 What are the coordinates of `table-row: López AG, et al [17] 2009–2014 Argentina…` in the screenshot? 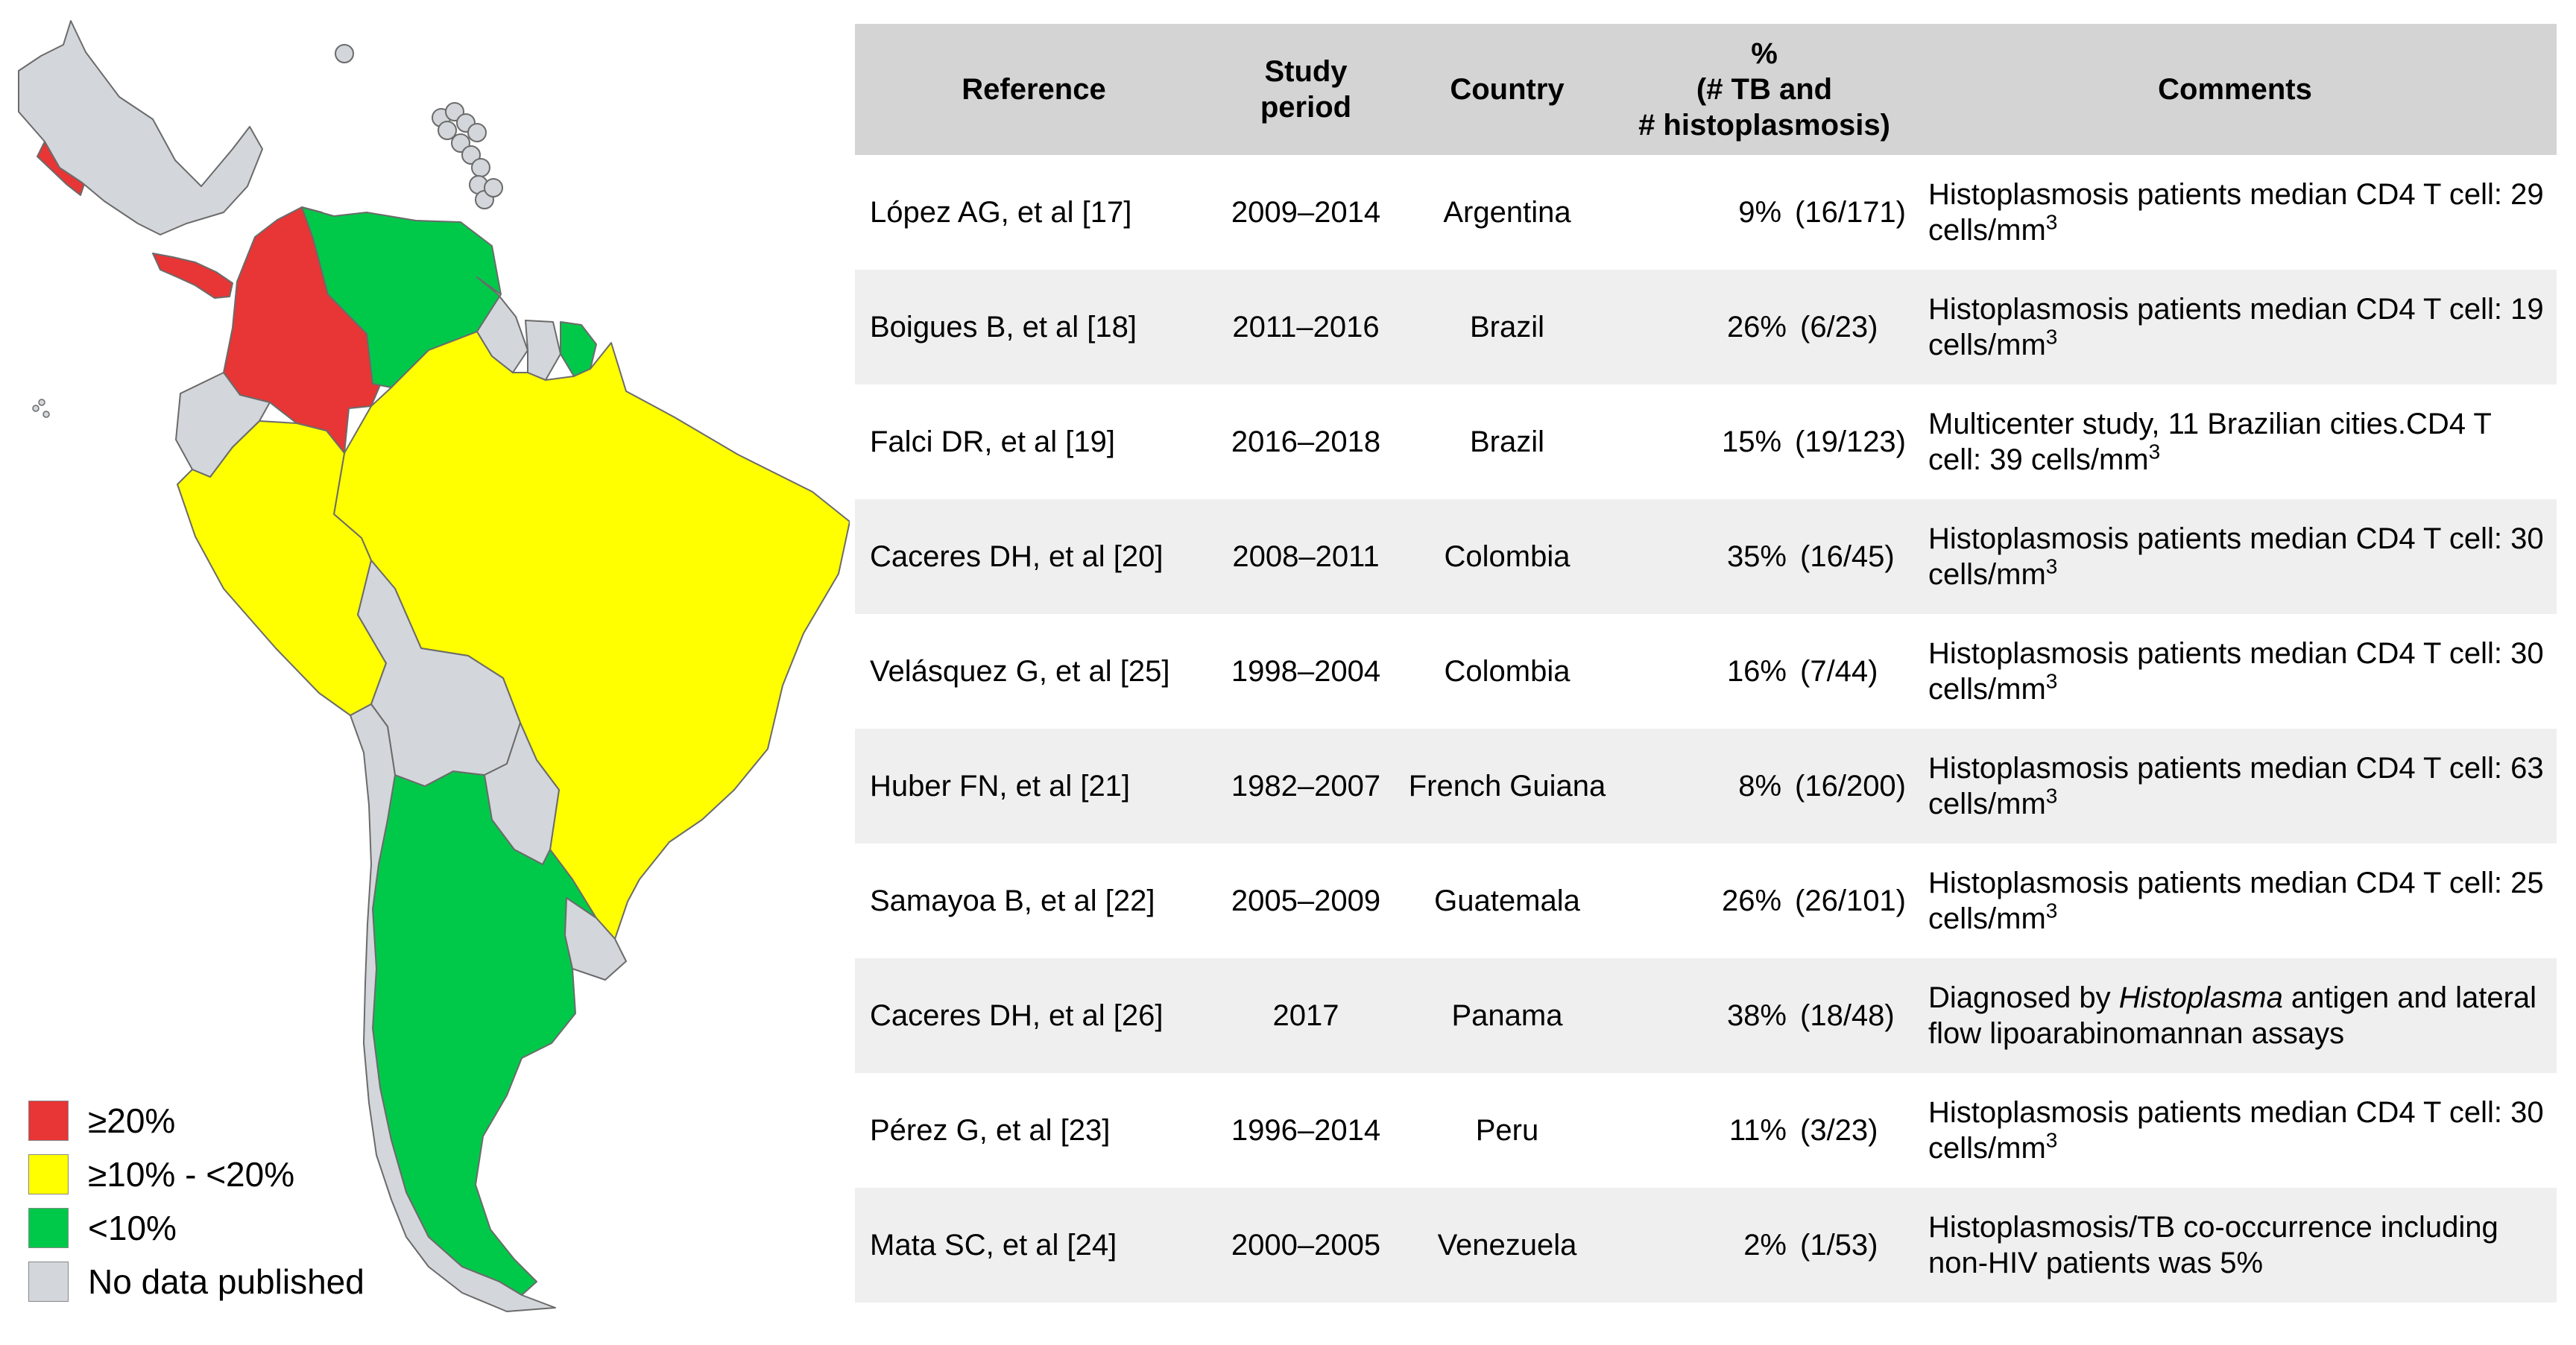 It's located at (1706, 212).